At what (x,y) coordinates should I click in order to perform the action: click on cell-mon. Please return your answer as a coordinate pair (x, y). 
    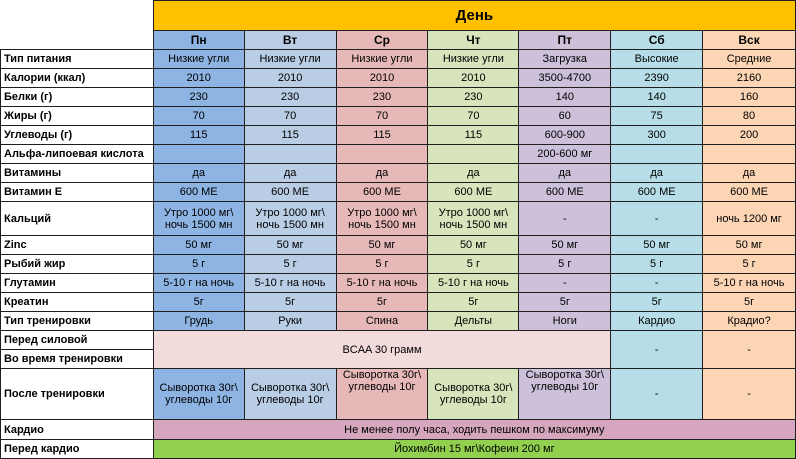
    Looking at the image, I should click on (198, 154).